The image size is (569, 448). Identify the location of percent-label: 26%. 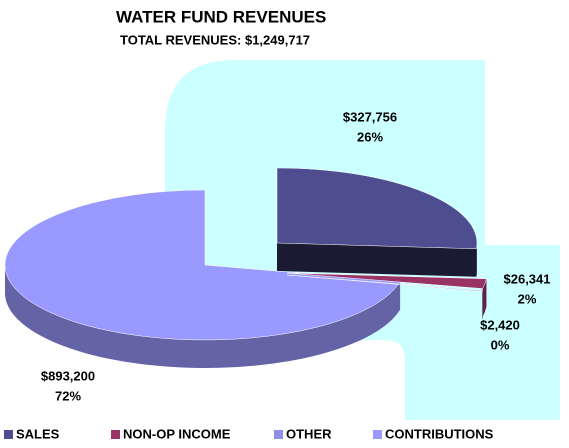
(370, 136).